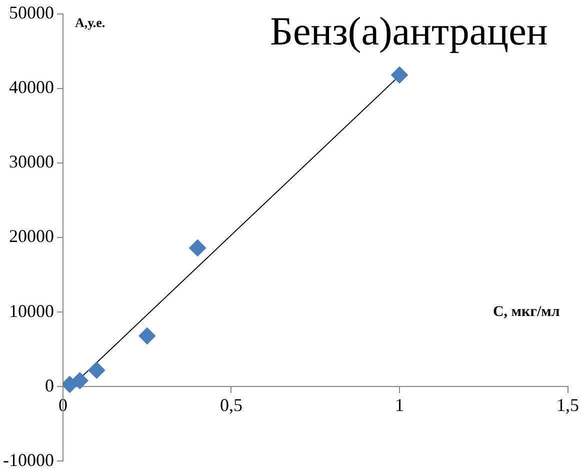 The width and height of the screenshot is (582, 475). Describe the element at coordinates (526, 312) in the screenshot. I see `x-axis-title: С, мкг/мл` at that location.